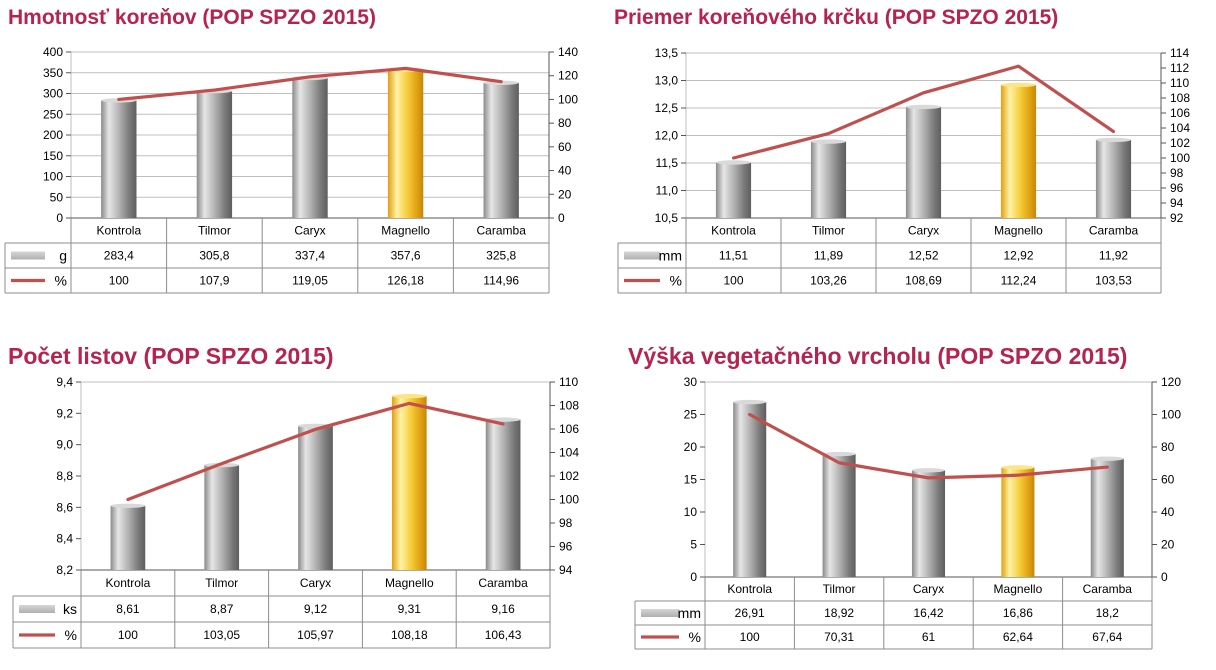 Image resolution: width=1216 pixels, height=670 pixels. Describe the element at coordinates (64, 413) in the screenshot. I see `left-tick-label: 9,2` at that location.